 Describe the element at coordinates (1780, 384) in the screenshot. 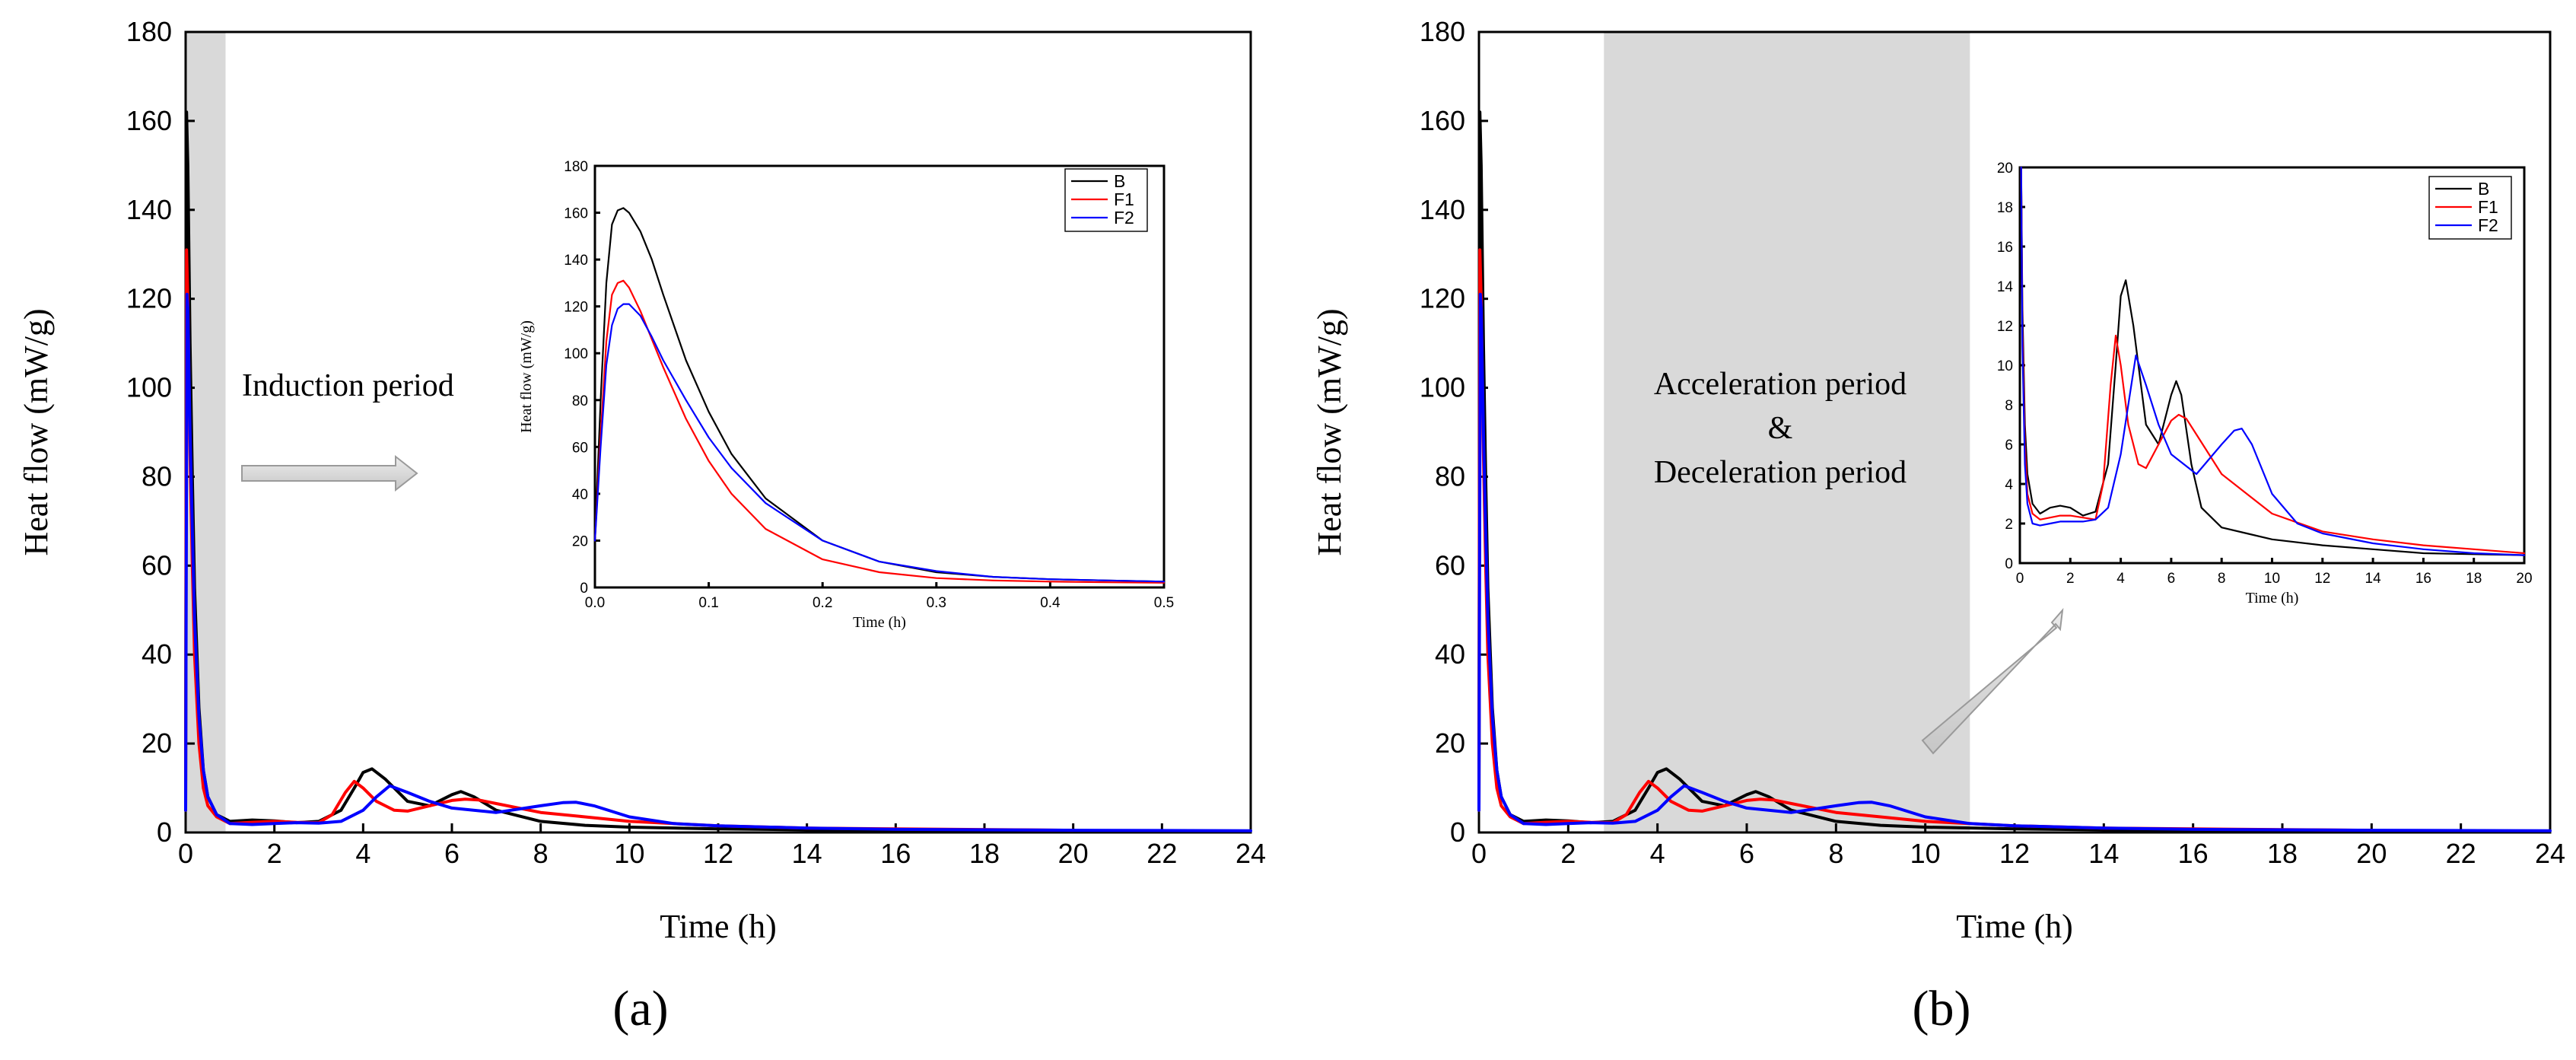

I see `acceleration-period-label: Acceleration period` at that location.